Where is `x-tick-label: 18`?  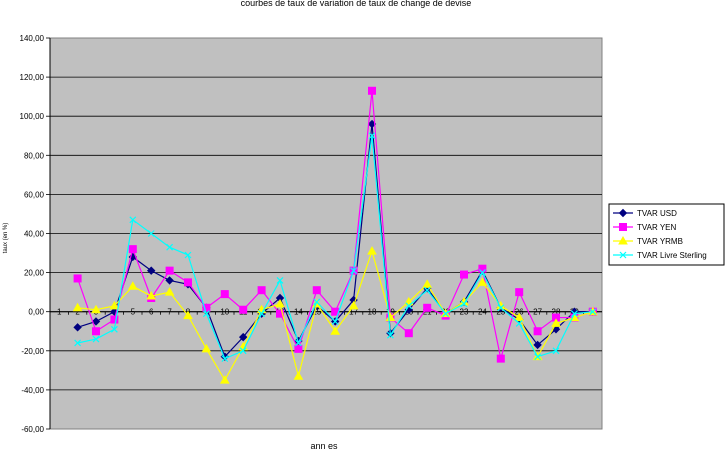
x-tick-label: 18 is located at coordinates (372, 312).